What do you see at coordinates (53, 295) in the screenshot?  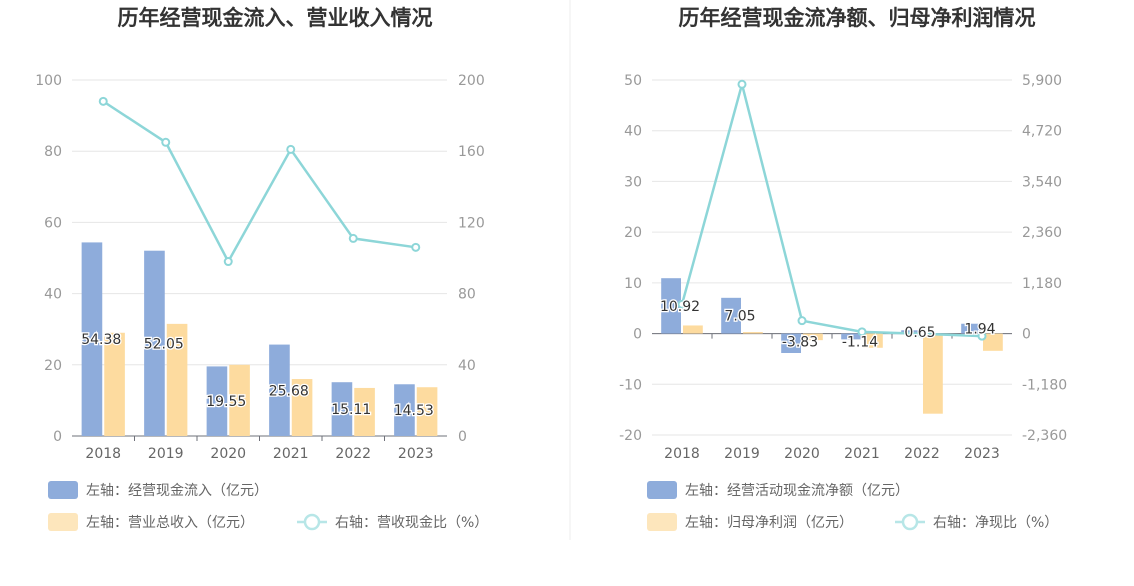 I see `y-left-tick: 40` at bounding box center [53, 295].